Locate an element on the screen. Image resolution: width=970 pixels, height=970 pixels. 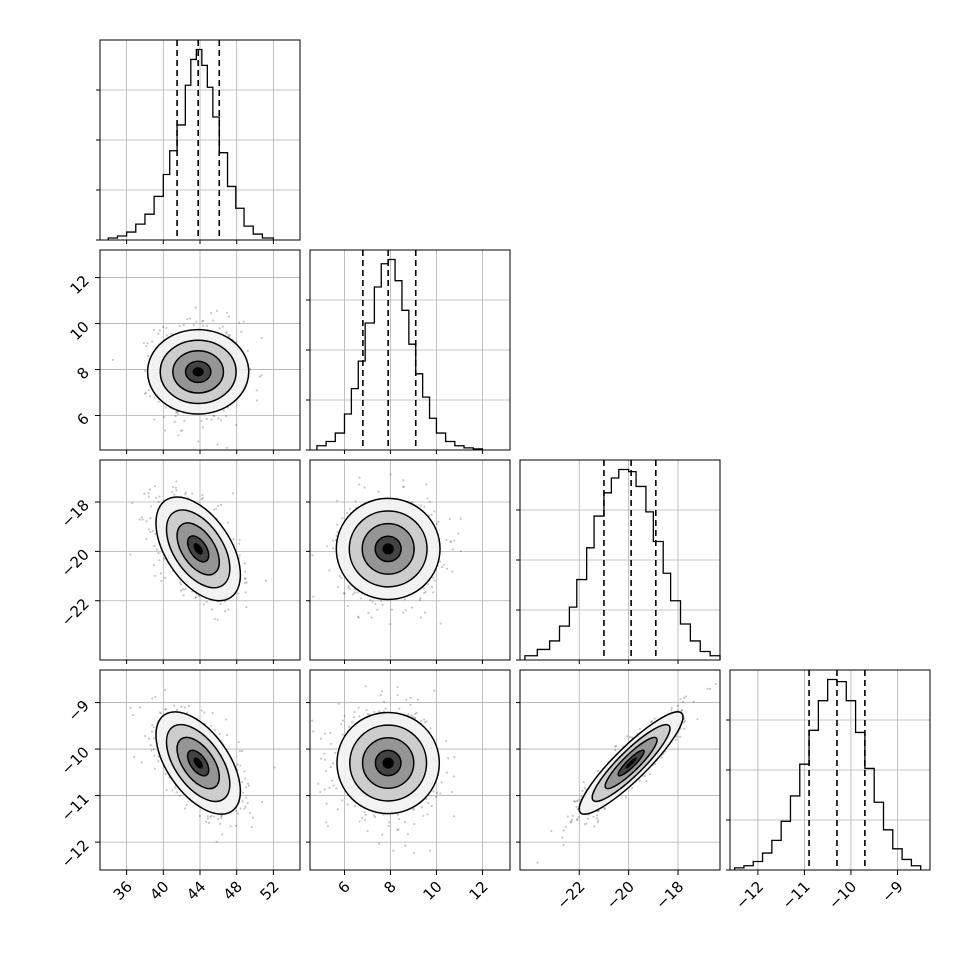
y-tick-label-3-0: −12 is located at coordinates (75, 853).